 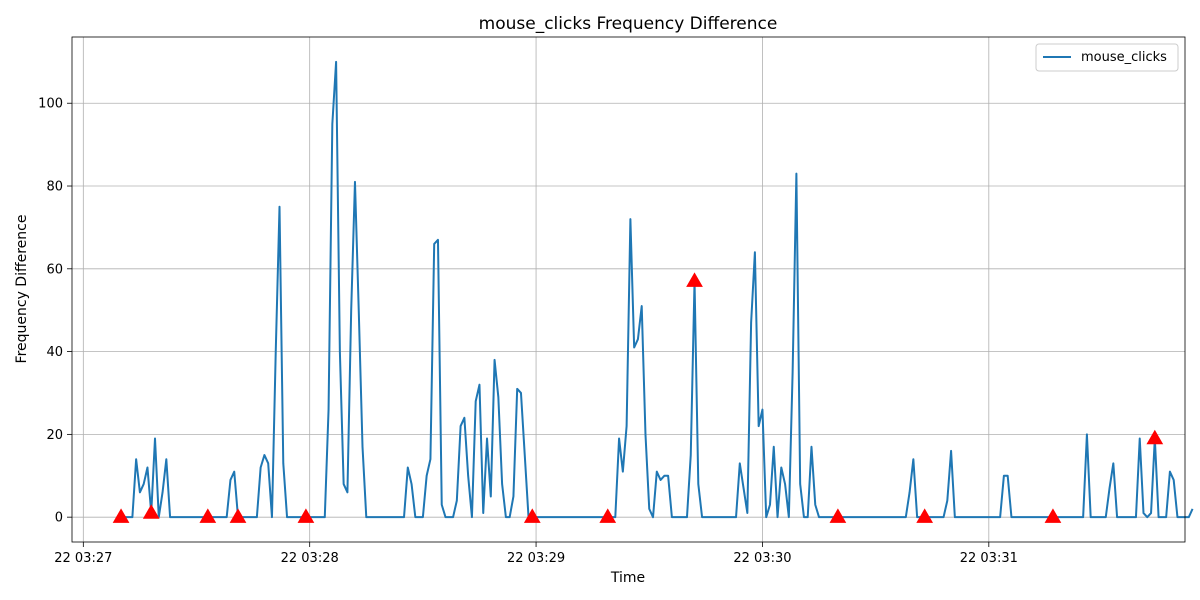 What do you see at coordinates (54, 352) in the screenshot?
I see `y-tick-label: 40` at bounding box center [54, 352].